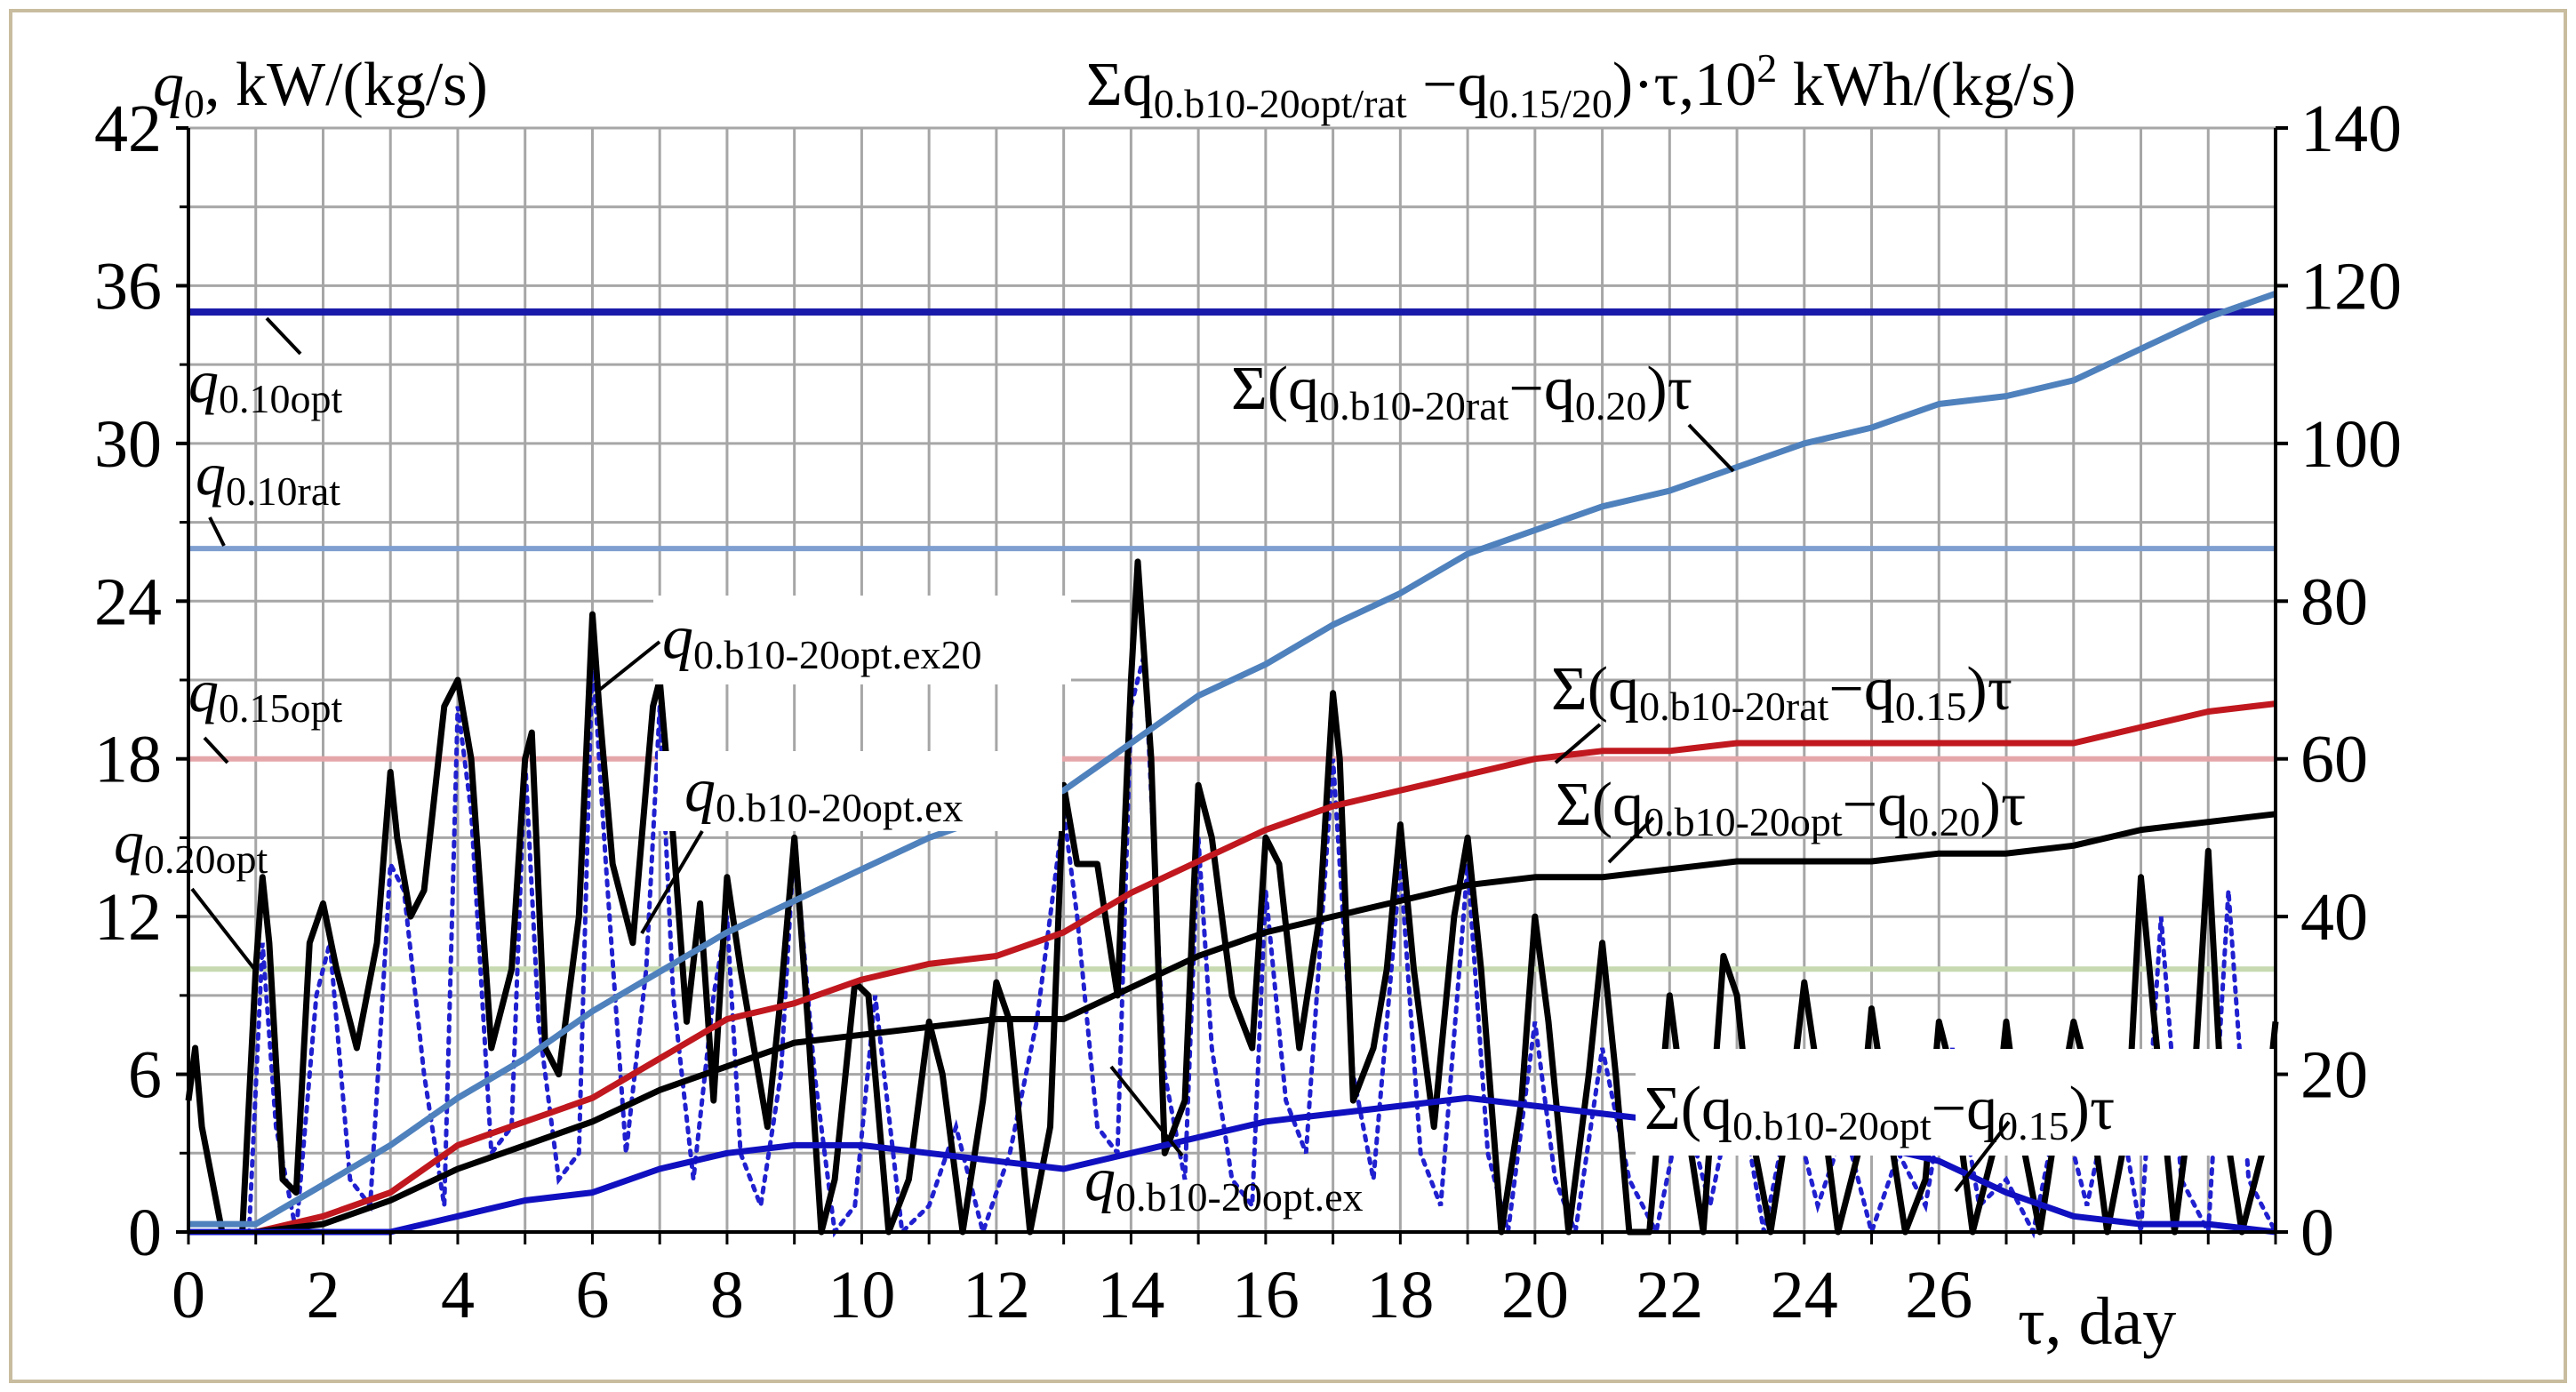 The height and width of the screenshot is (1392, 2576). I want to click on label-cum-rat15-p1: 0.b10-20rat, so click(1734, 706).